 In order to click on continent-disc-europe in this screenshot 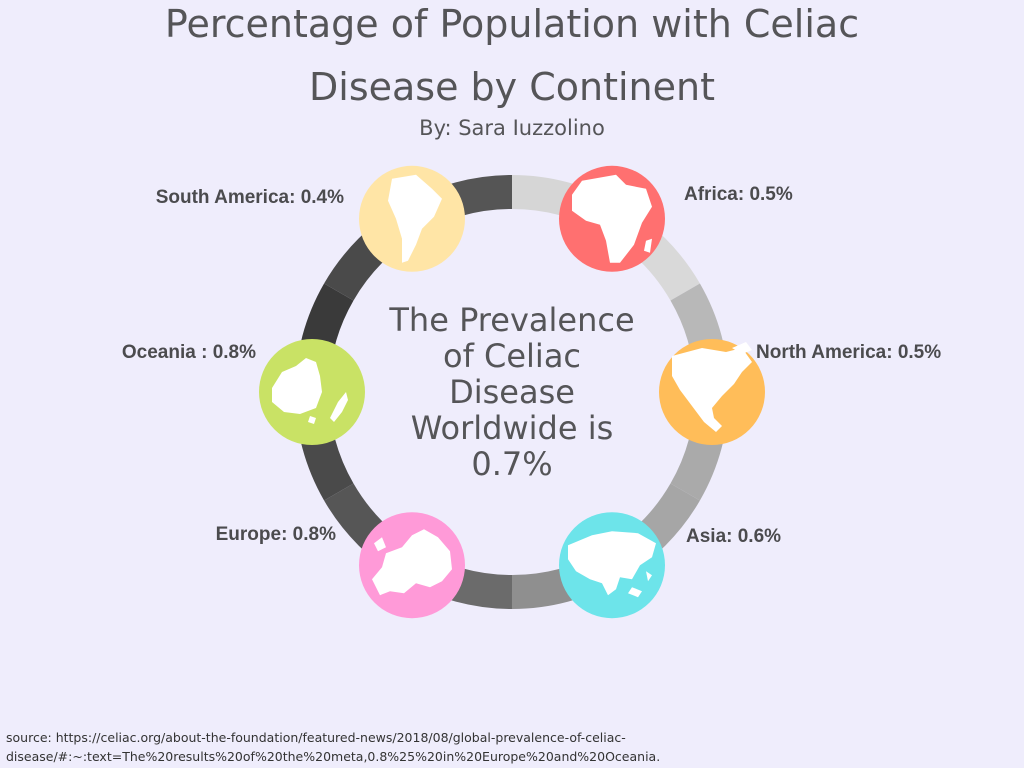, I will do `click(412, 565)`.